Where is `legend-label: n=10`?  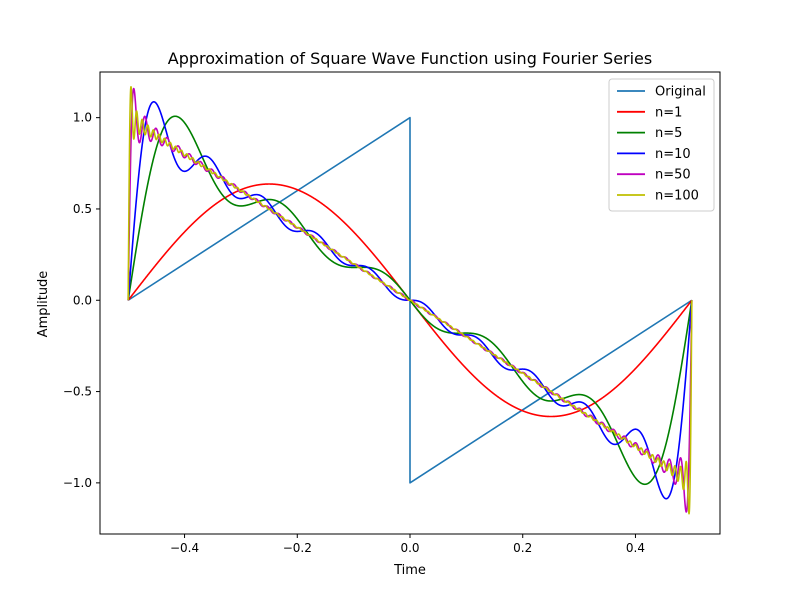
legend-label: n=10 is located at coordinates (673, 154).